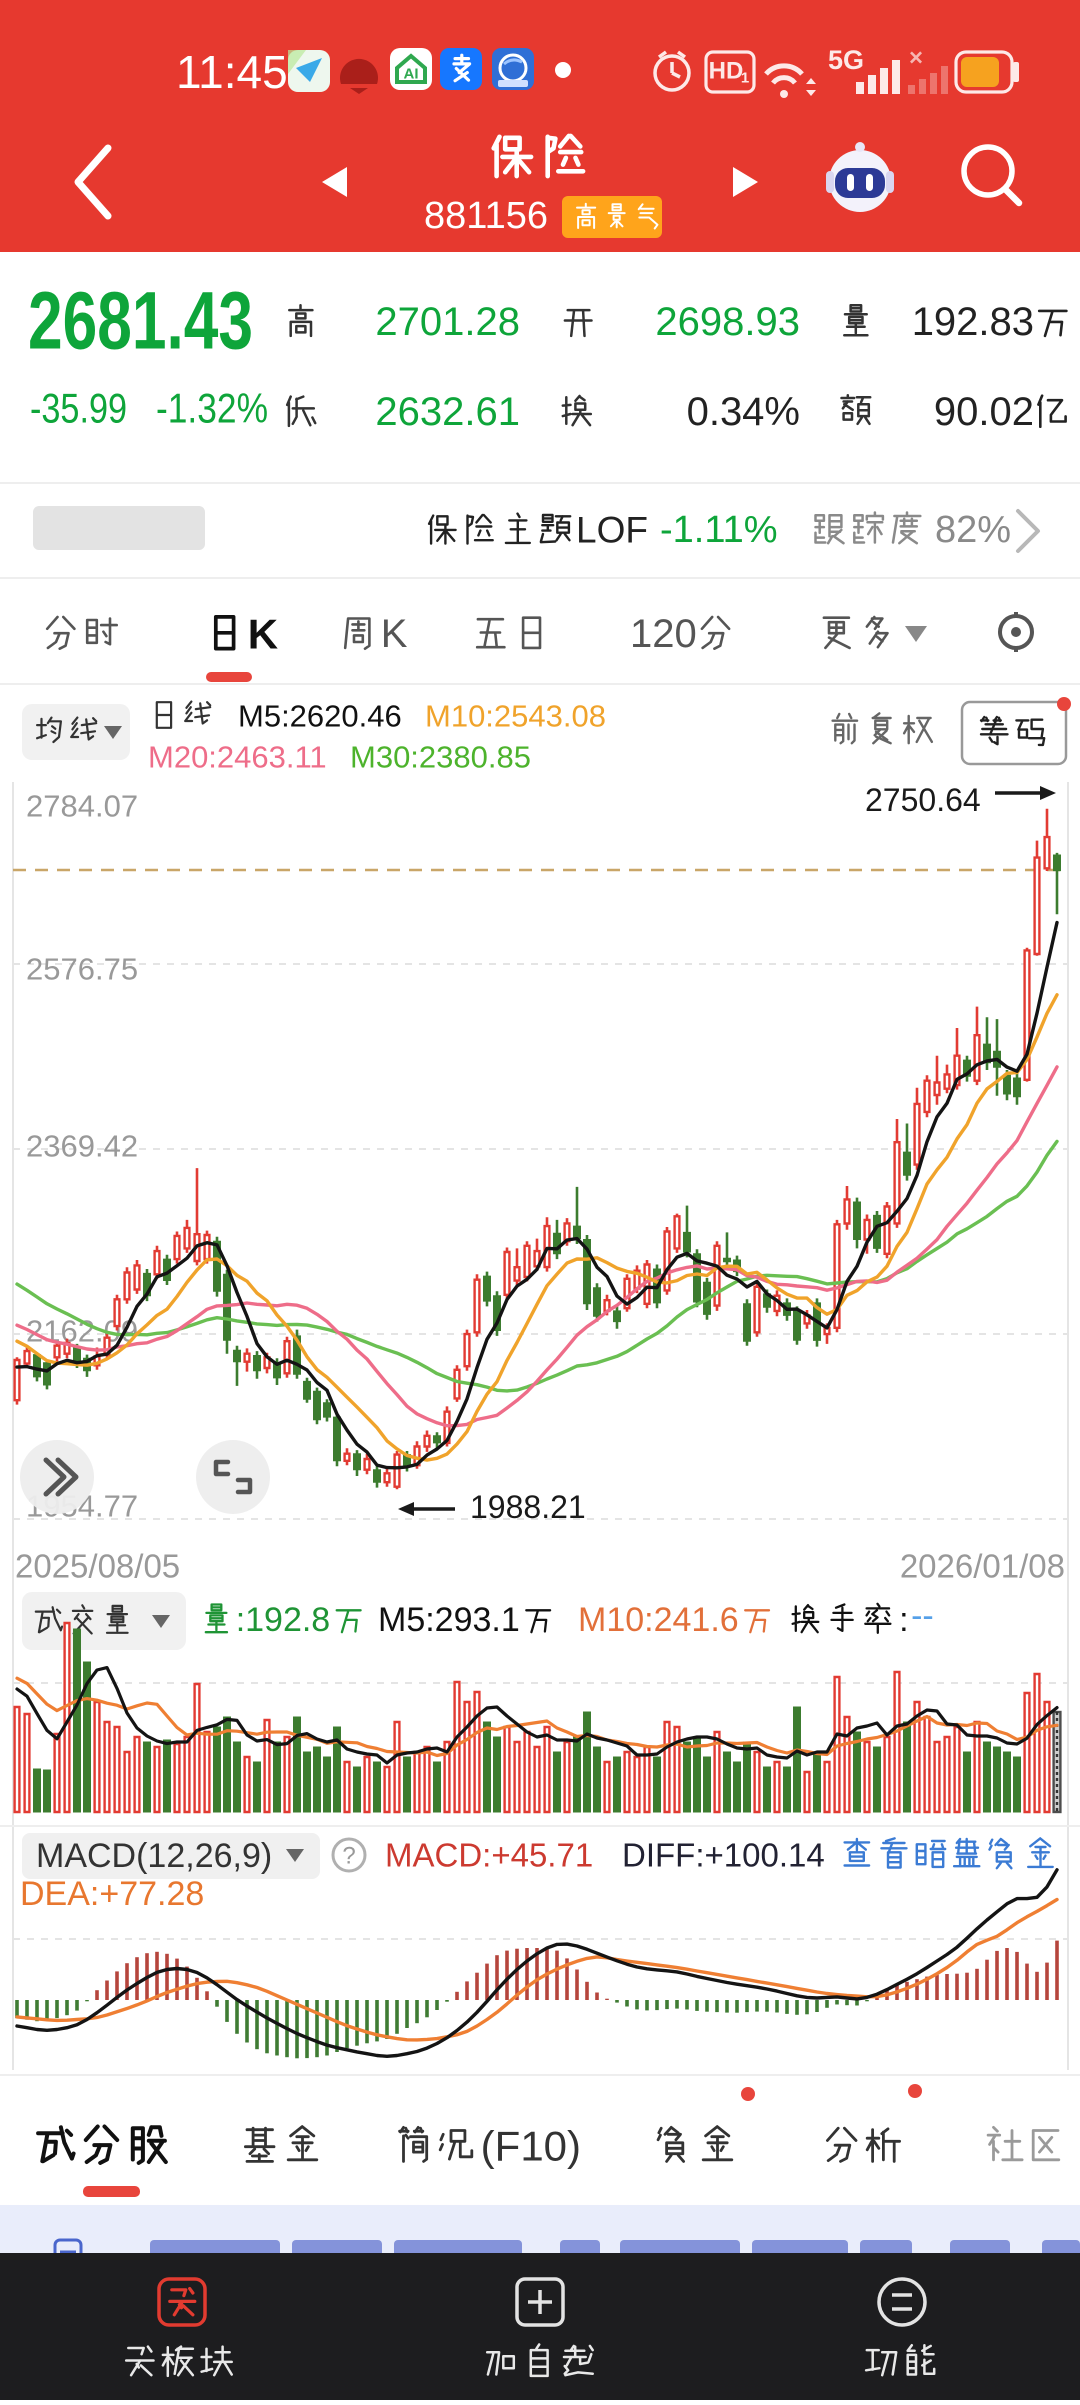  I want to click on svg-text: M10:2543.08, so click(515, 716).